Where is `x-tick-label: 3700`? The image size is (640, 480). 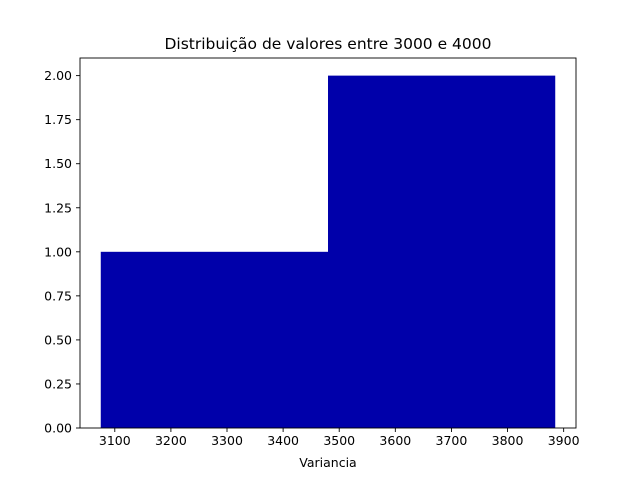 x-tick-label: 3700 is located at coordinates (452, 440).